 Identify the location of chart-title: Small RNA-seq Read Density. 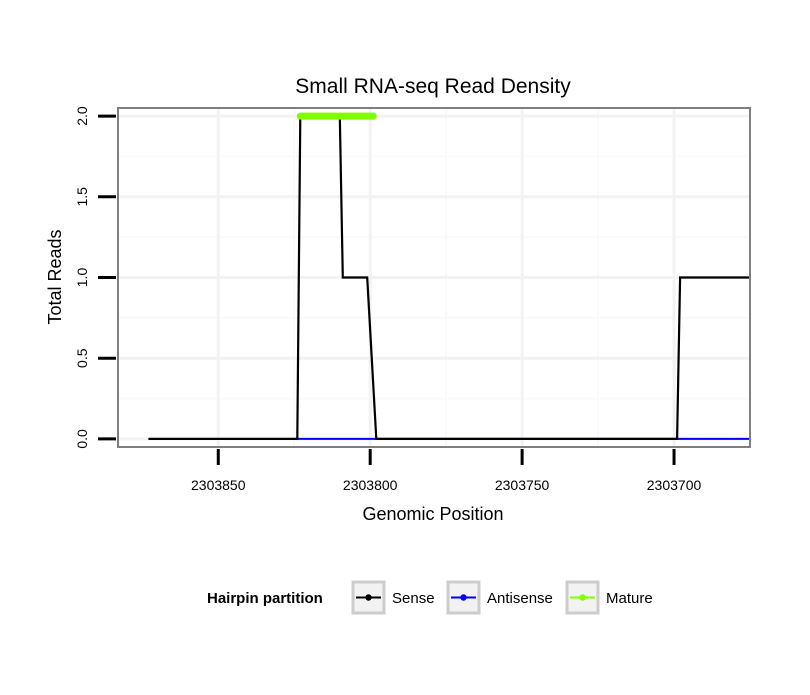
(433, 86).